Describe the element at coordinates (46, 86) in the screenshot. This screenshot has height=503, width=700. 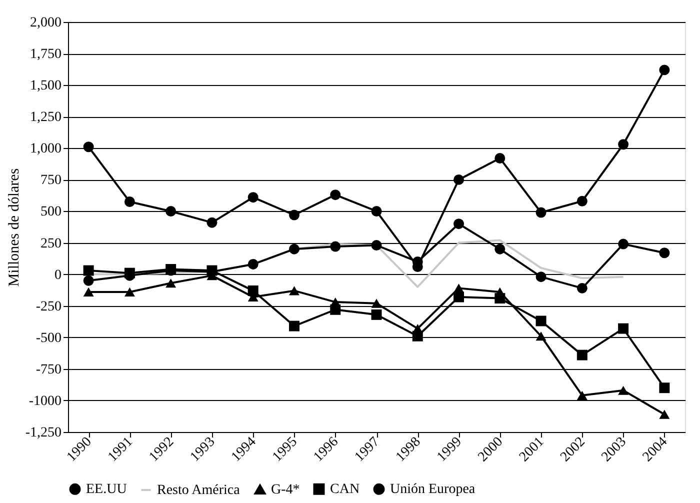
I see `y-tick-label: 1,500` at that location.